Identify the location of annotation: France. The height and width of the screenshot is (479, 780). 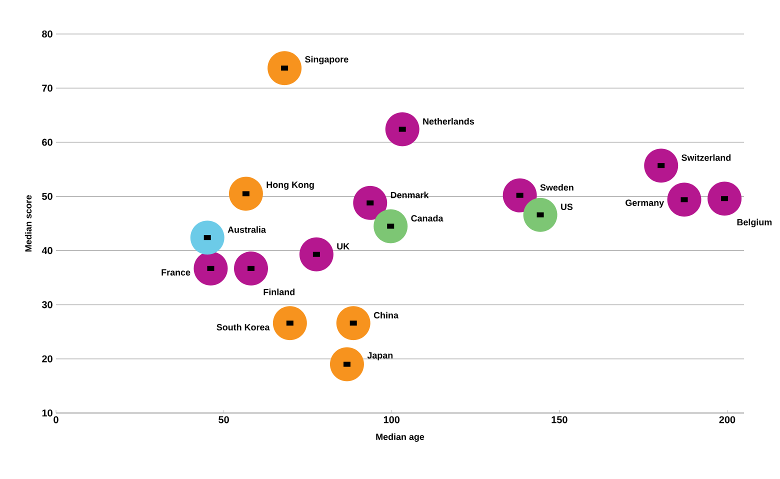
(176, 272).